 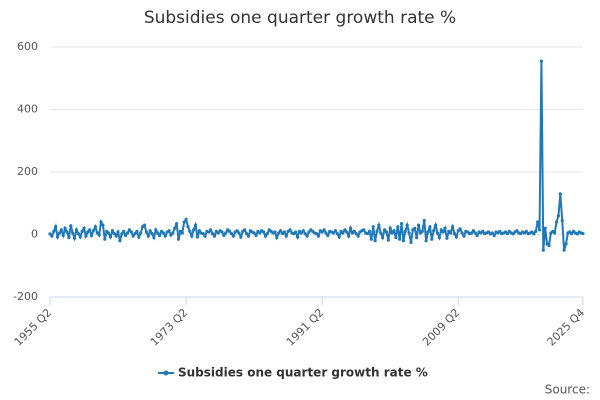 I want to click on legend-marker, so click(x=166, y=373).